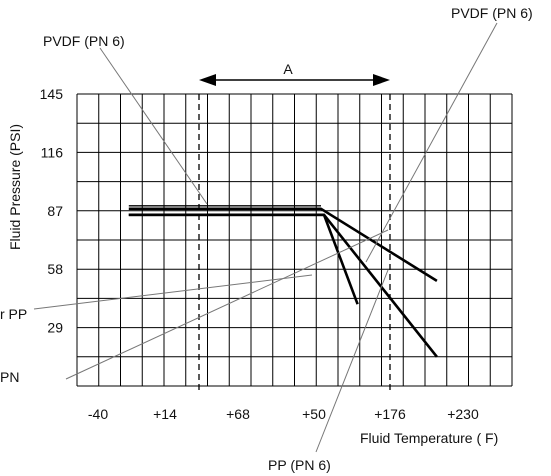 The image size is (551, 476). What do you see at coordinates (165, 414) in the screenshot?
I see `x-tick-label: +14` at bounding box center [165, 414].